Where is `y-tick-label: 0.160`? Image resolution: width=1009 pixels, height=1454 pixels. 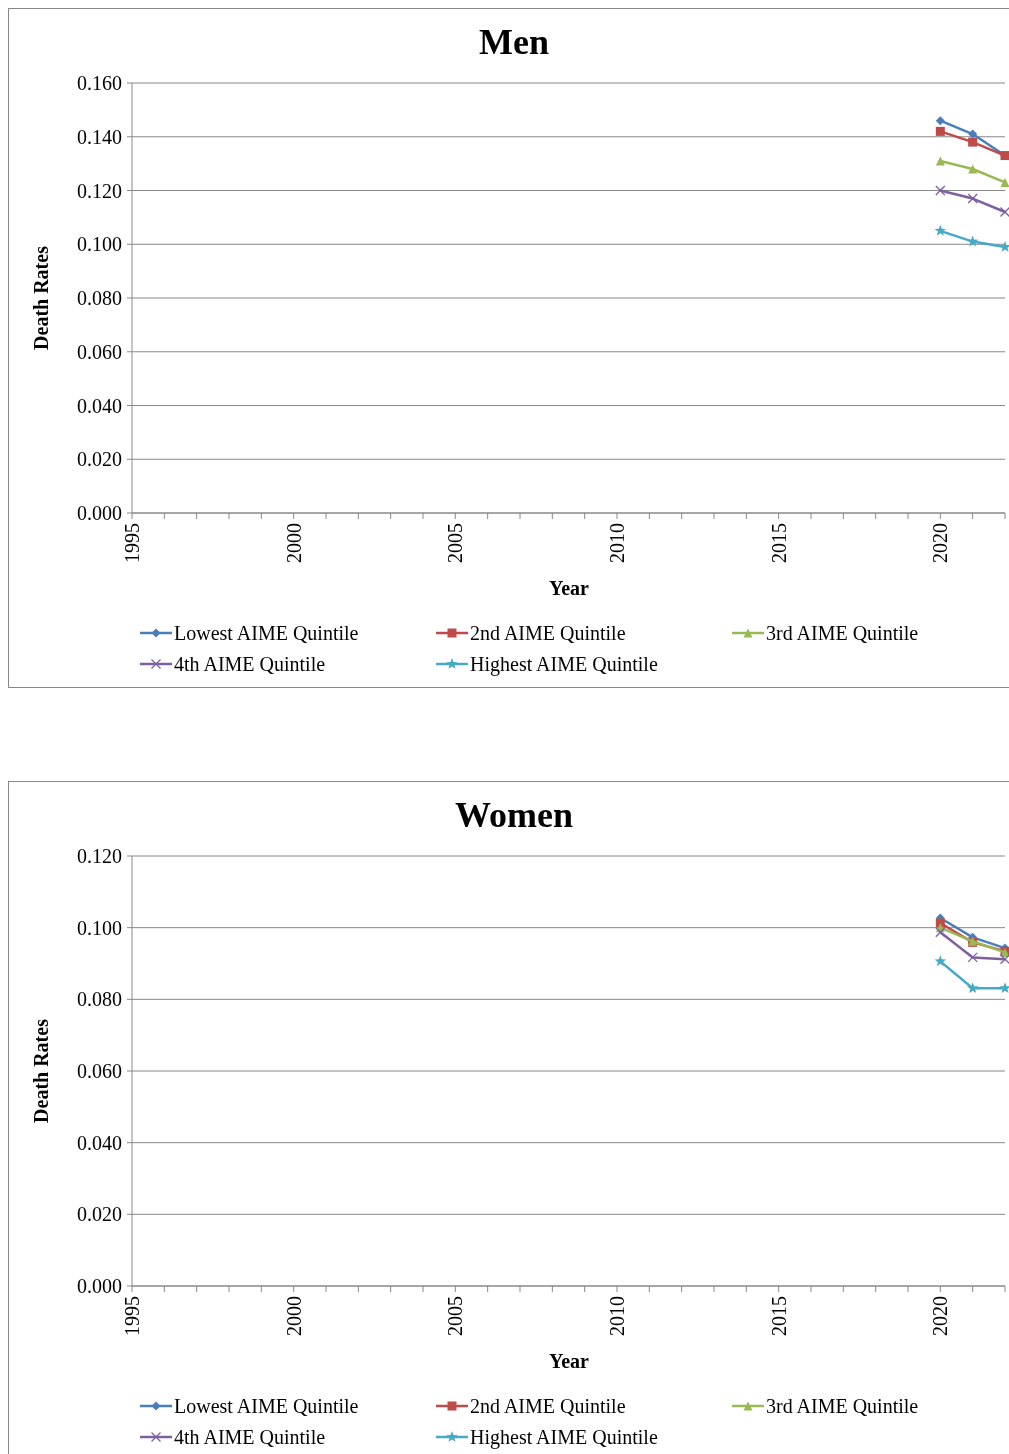
y-tick-label: 0.160 is located at coordinates (99, 83).